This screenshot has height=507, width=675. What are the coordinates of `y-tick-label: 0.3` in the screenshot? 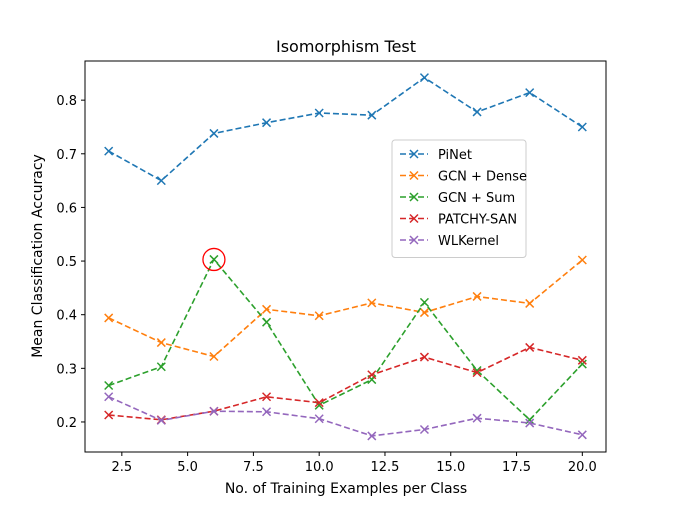 It's located at (66, 369).